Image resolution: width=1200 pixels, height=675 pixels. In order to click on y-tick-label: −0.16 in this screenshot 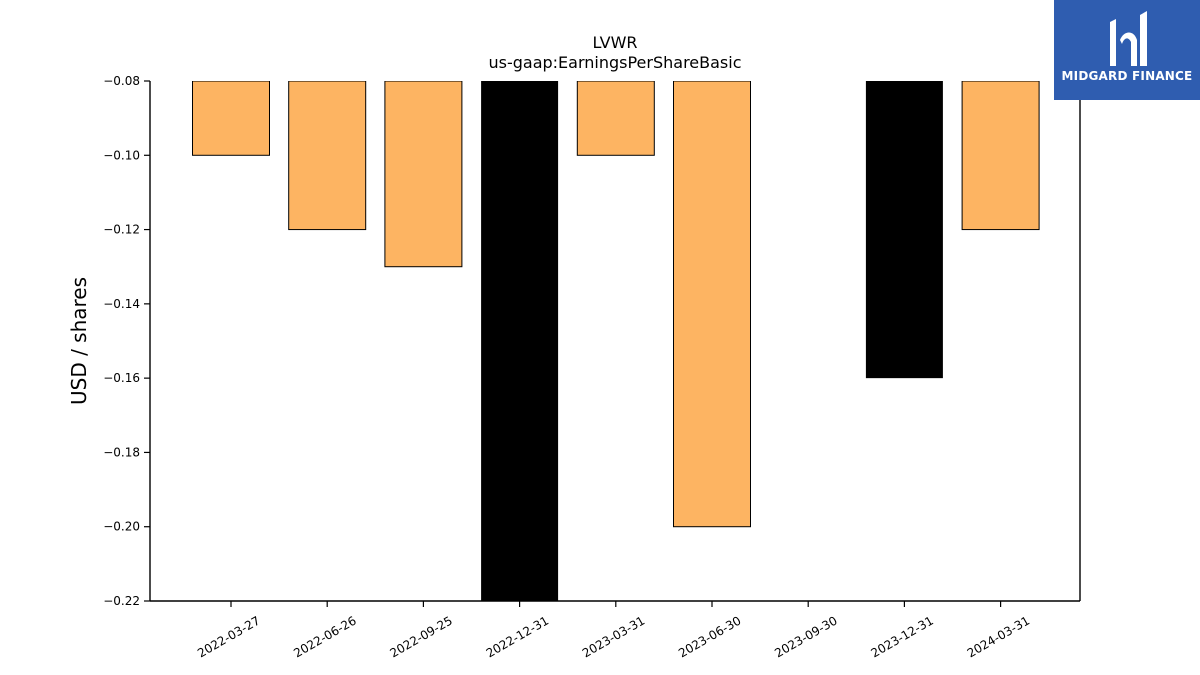, I will do `click(121, 378)`.